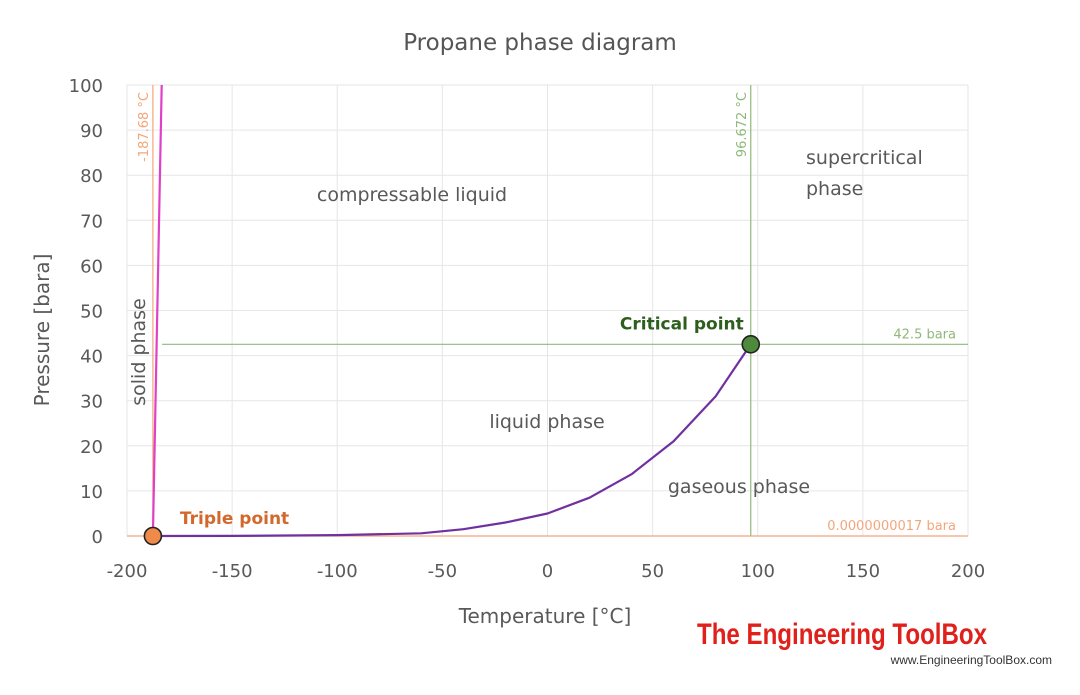 The height and width of the screenshot is (695, 1080). Describe the element at coordinates (742, 124) in the screenshot. I see `reference-label-vertical: 96.672 °C` at that location.